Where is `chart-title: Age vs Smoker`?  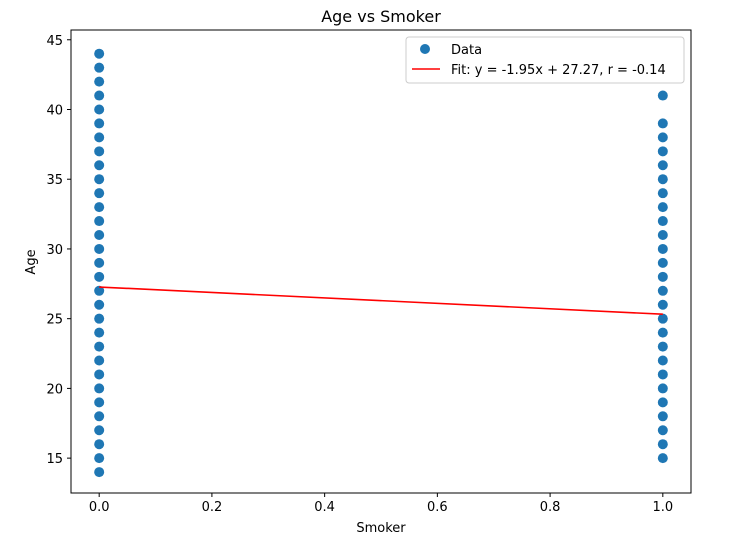
chart-title: Age vs Smoker is located at coordinates (381, 16).